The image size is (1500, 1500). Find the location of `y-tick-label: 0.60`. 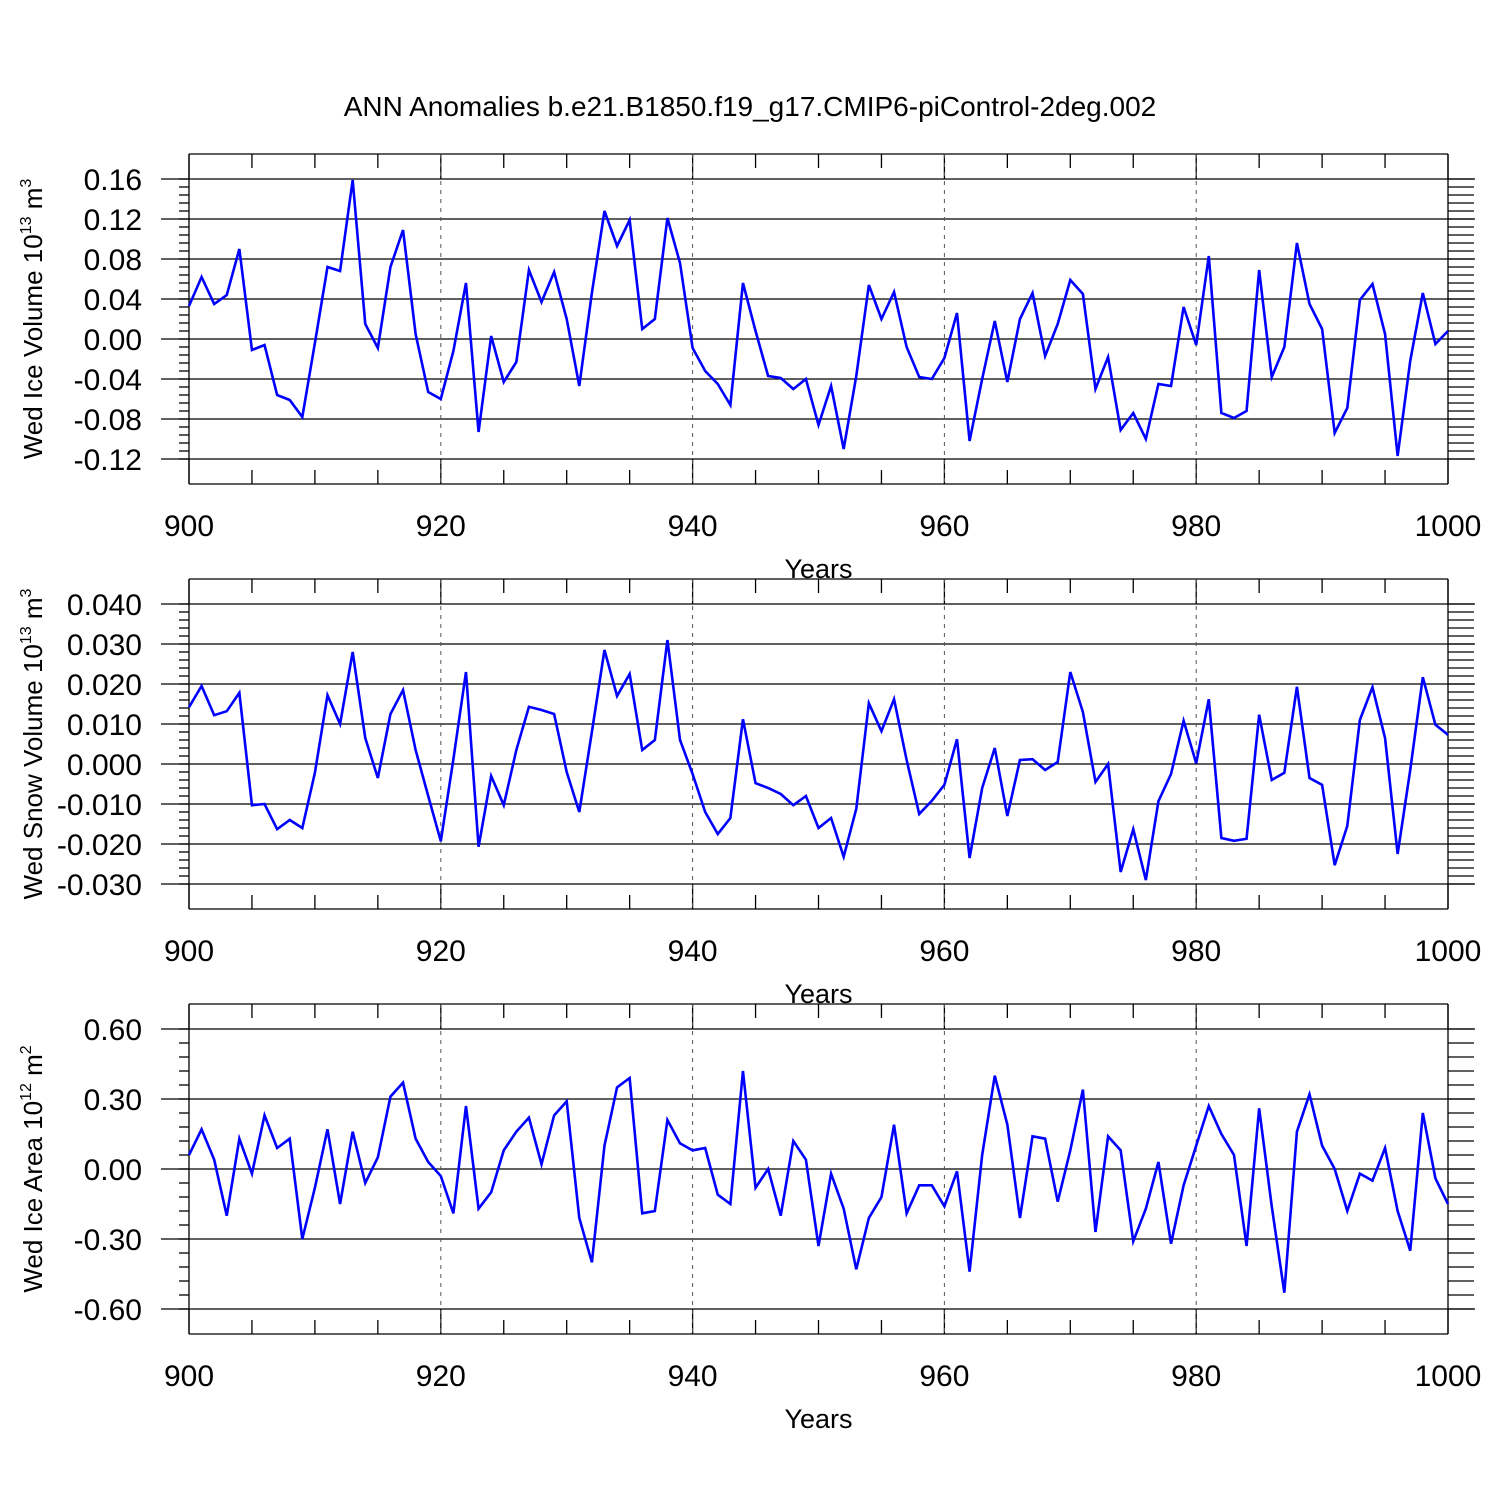

y-tick-label: 0.60 is located at coordinates (113, 1030).